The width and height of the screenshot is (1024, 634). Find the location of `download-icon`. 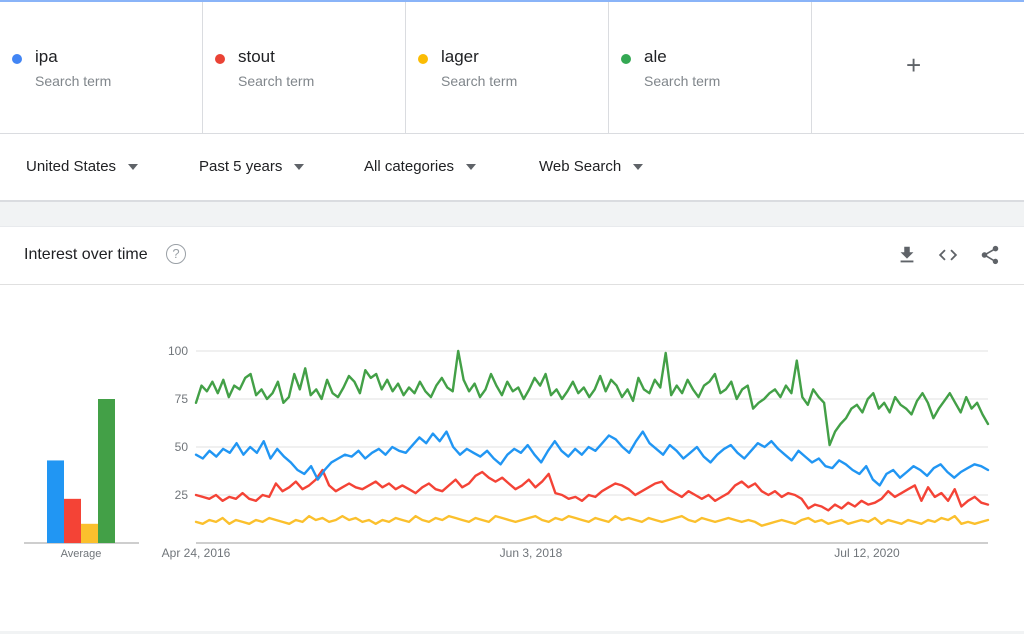

download-icon is located at coordinates (907, 255).